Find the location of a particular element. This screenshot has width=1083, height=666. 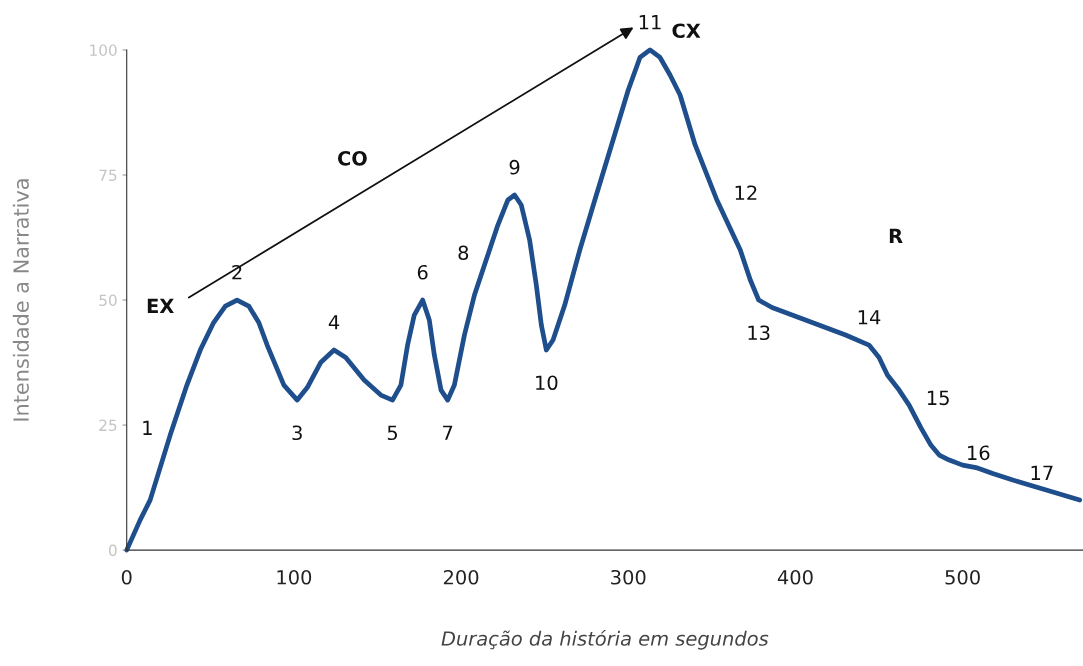

annotation: 12 is located at coordinates (746, 192).